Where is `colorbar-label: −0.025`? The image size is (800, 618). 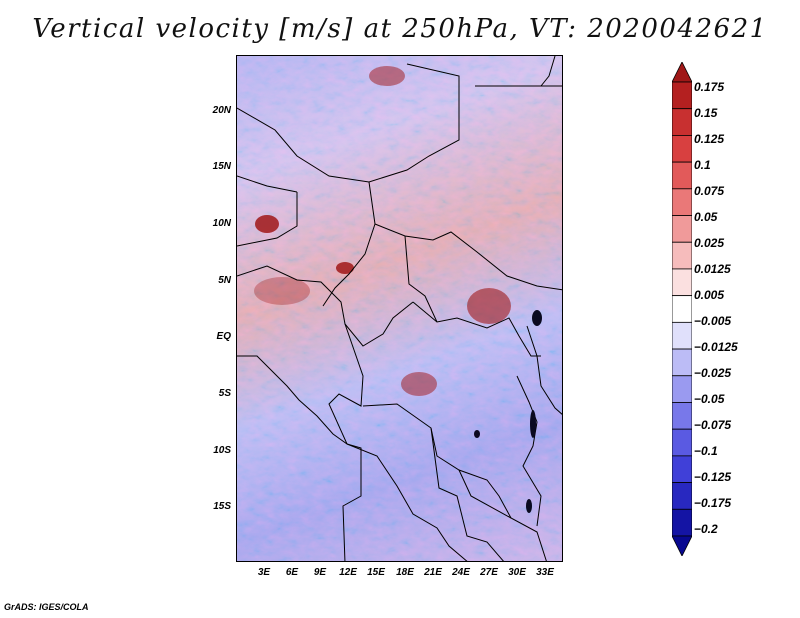
colorbar-label: −0.025 is located at coordinates (713, 373).